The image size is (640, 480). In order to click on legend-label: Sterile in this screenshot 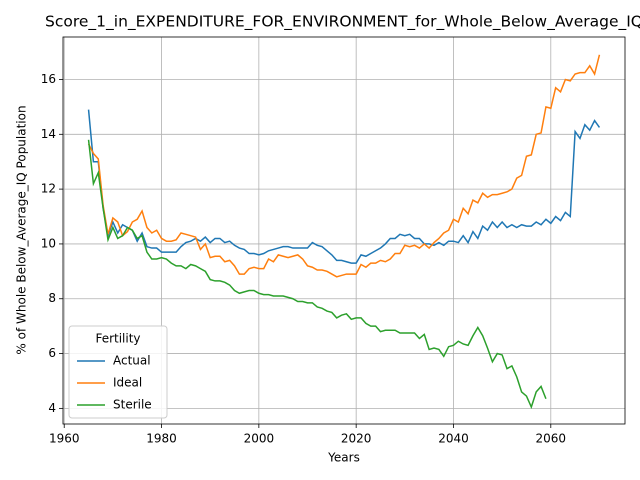, I will do `click(132, 405)`.